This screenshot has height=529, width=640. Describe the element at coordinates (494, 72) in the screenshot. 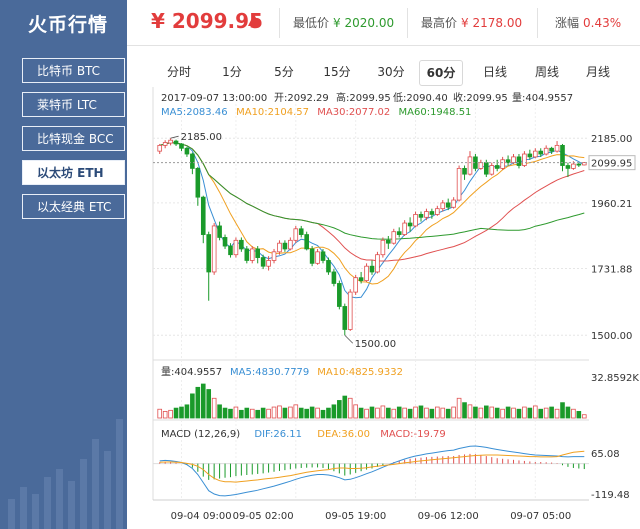

I see `tab-daily: 日线` at that location.